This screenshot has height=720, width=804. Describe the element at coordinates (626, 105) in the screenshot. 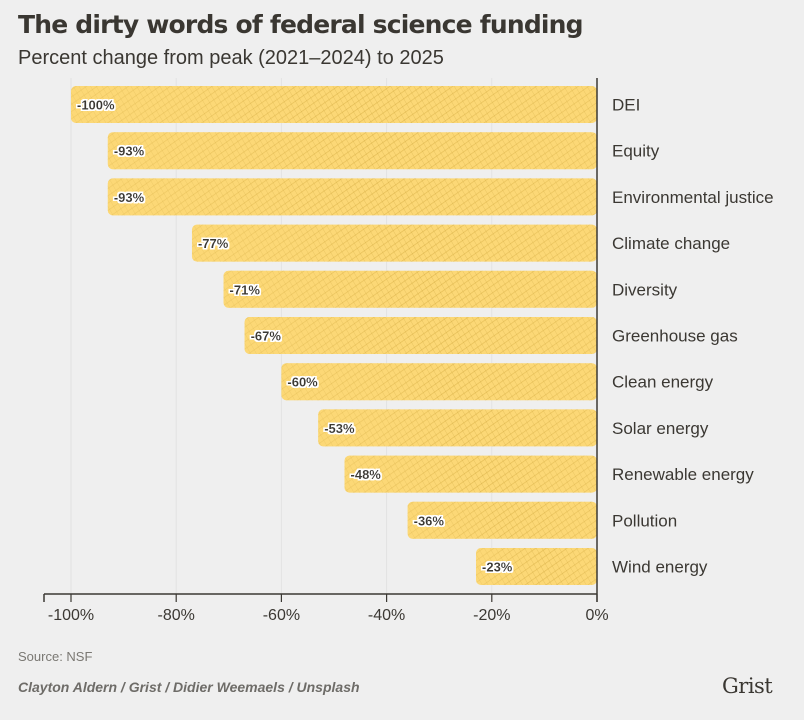

I see `category-label: DEI` at that location.